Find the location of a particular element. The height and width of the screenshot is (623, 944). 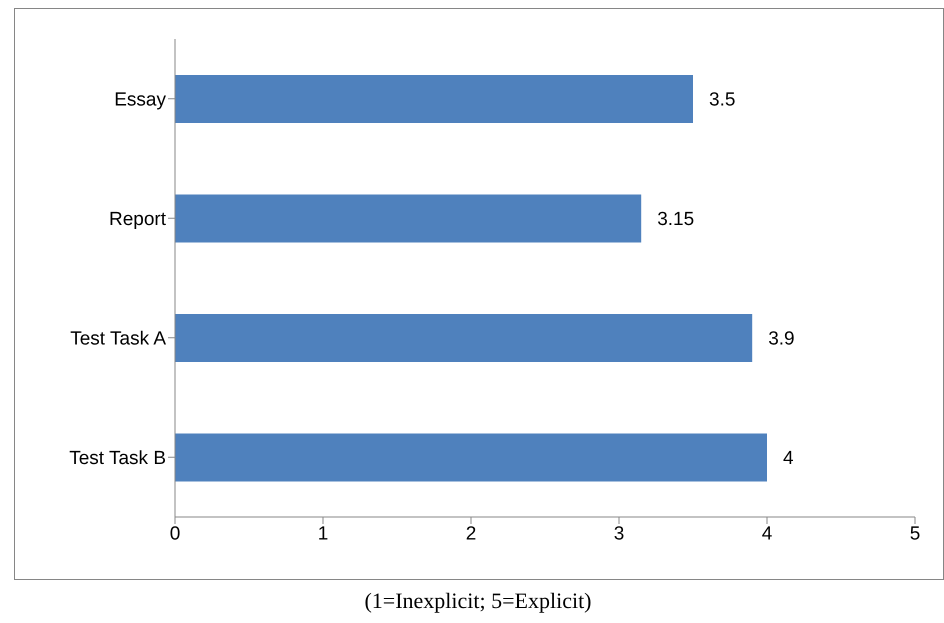

x-tick-label: 5 is located at coordinates (915, 533).